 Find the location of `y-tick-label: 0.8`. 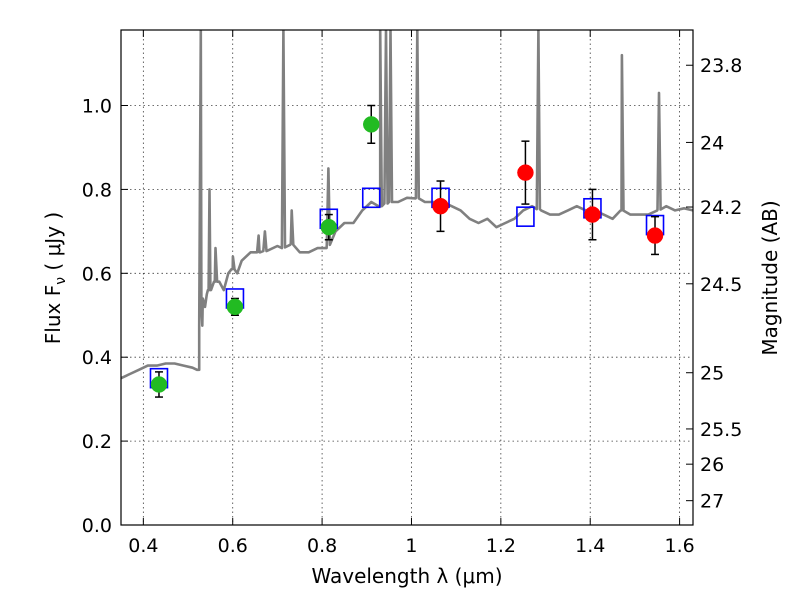

y-tick-label: 0.8 is located at coordinates (97, 190).